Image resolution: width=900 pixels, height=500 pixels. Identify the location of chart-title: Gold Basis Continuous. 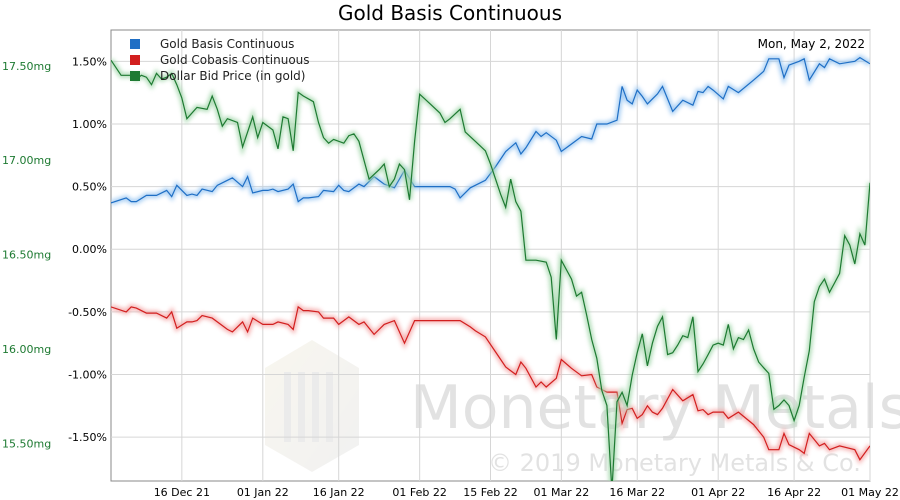
(450, 13).